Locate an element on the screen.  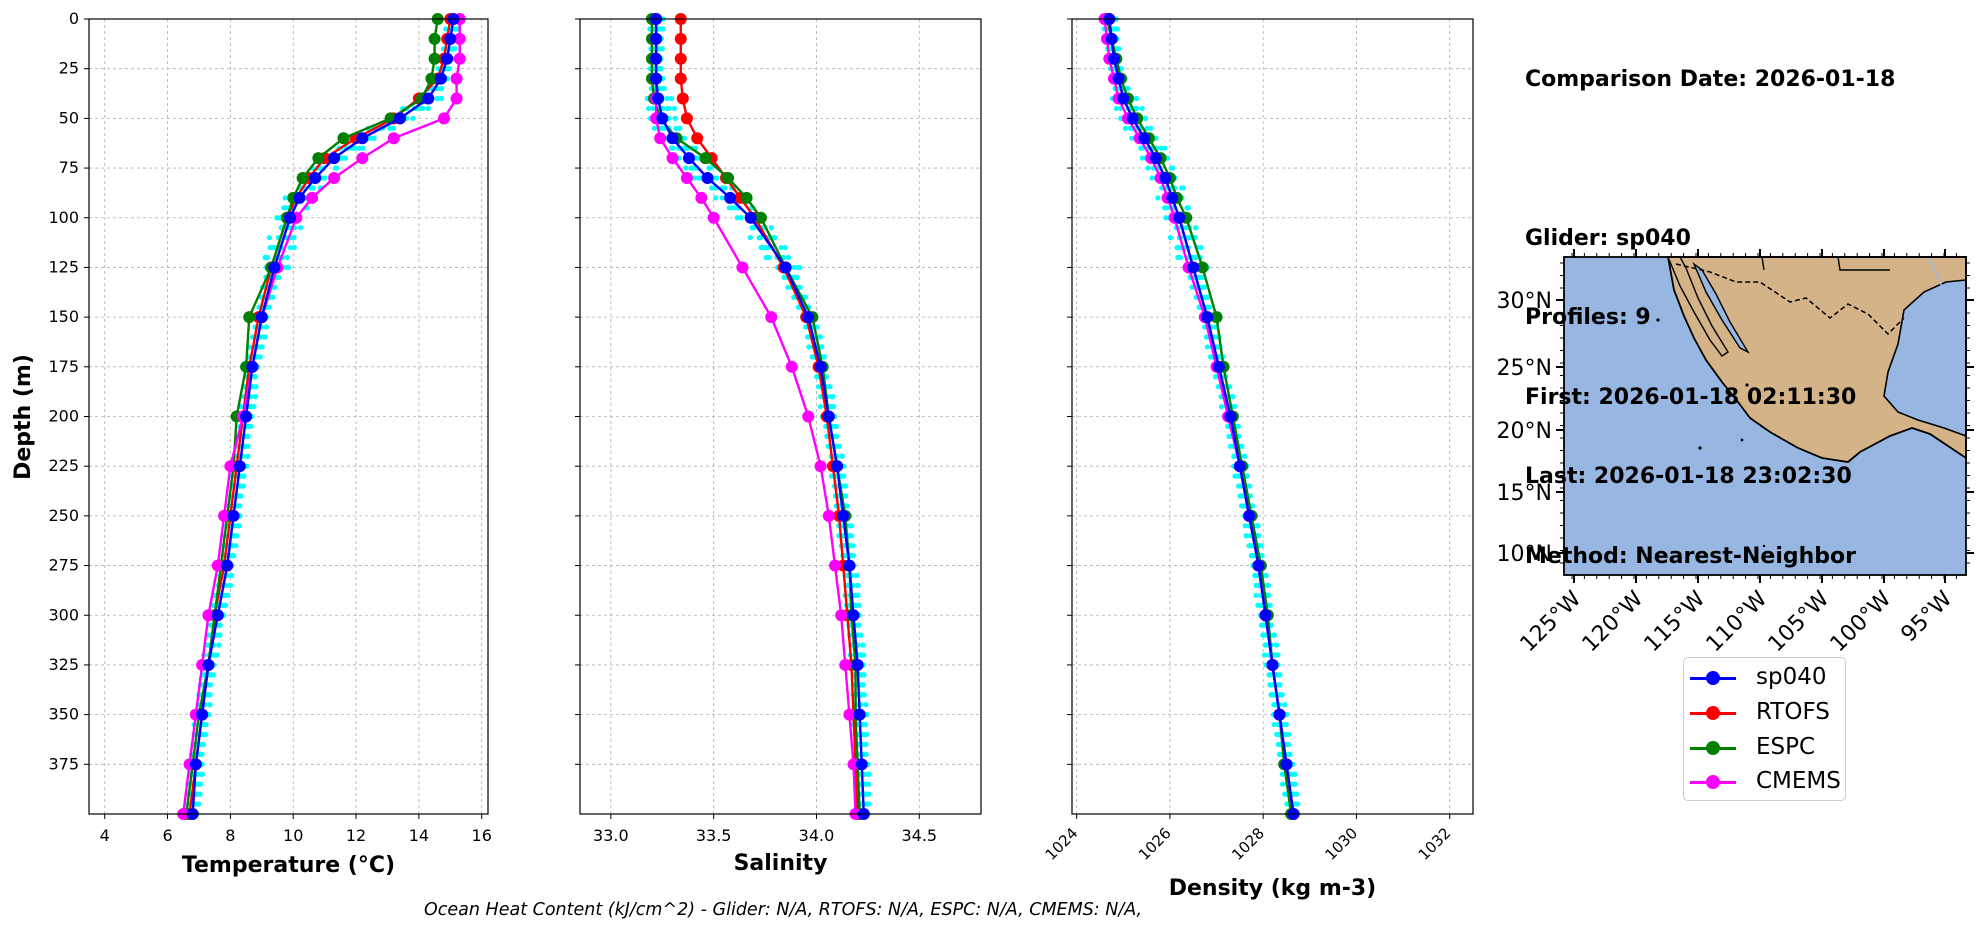
lon-label: 120°W is located at coordinates (1613, 621).